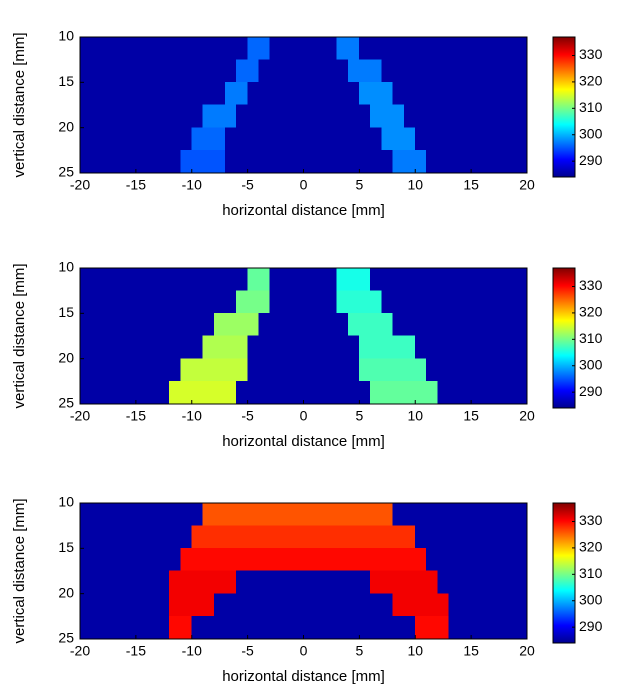 Image resolution: width=634 pixels, height=691 pixels. Describe the element at coordinates (591, 107) in the screenshot. I see `colorbar-tick-label: 310` at that location.